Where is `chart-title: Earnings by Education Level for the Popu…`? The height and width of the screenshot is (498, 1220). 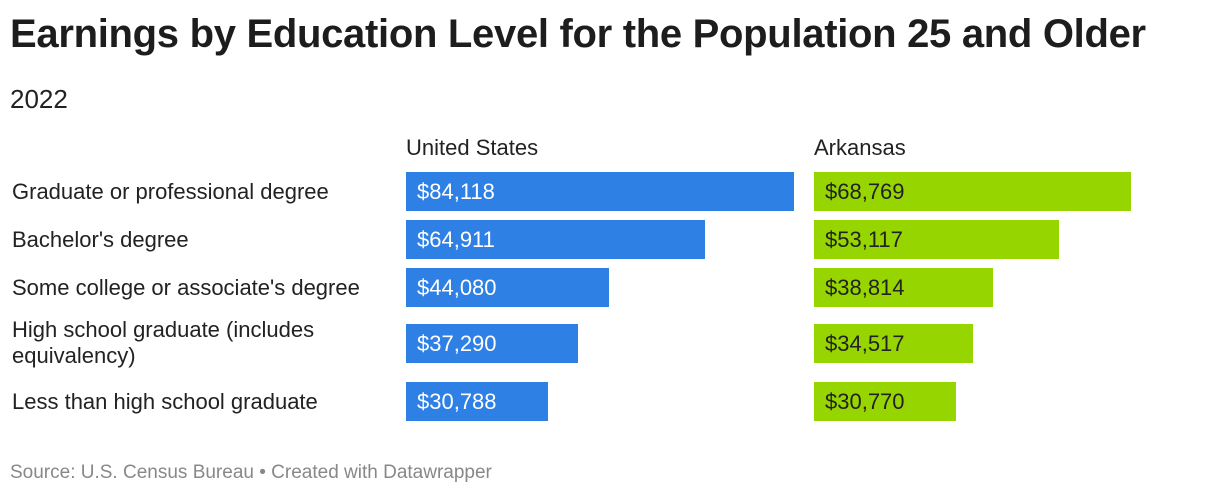
chart-title: Earnings by Education Level for the Popu… is located at coordinates (578, 34).